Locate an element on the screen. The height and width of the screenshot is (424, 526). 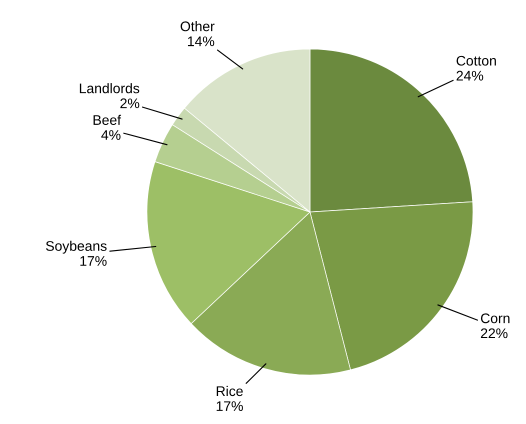
slice-label: Other is located at coordinates (197, 26).